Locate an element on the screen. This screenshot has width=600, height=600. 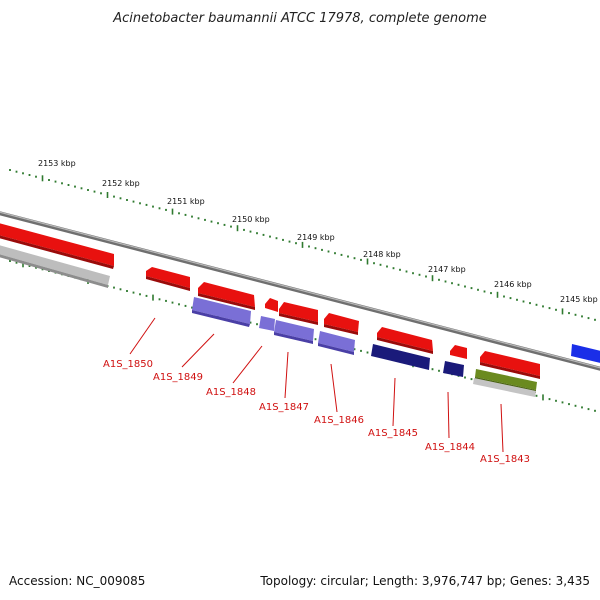
ruler-label-2146: 2146 kbp is located at coordinates (513, 284).